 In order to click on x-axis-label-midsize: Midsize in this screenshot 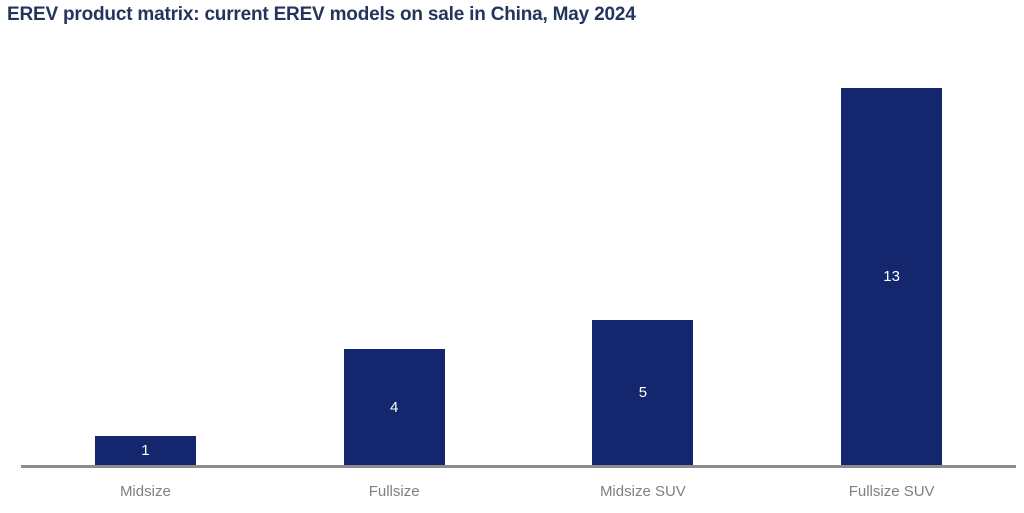, I will do `click(145, 491)`.